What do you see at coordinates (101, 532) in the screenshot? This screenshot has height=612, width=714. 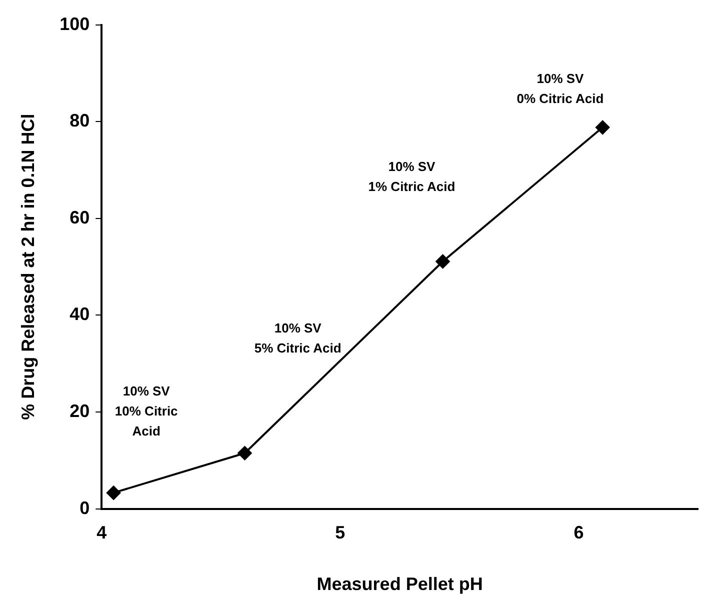 I see `x-tick-label: 4` at bounding box center [101, 532].